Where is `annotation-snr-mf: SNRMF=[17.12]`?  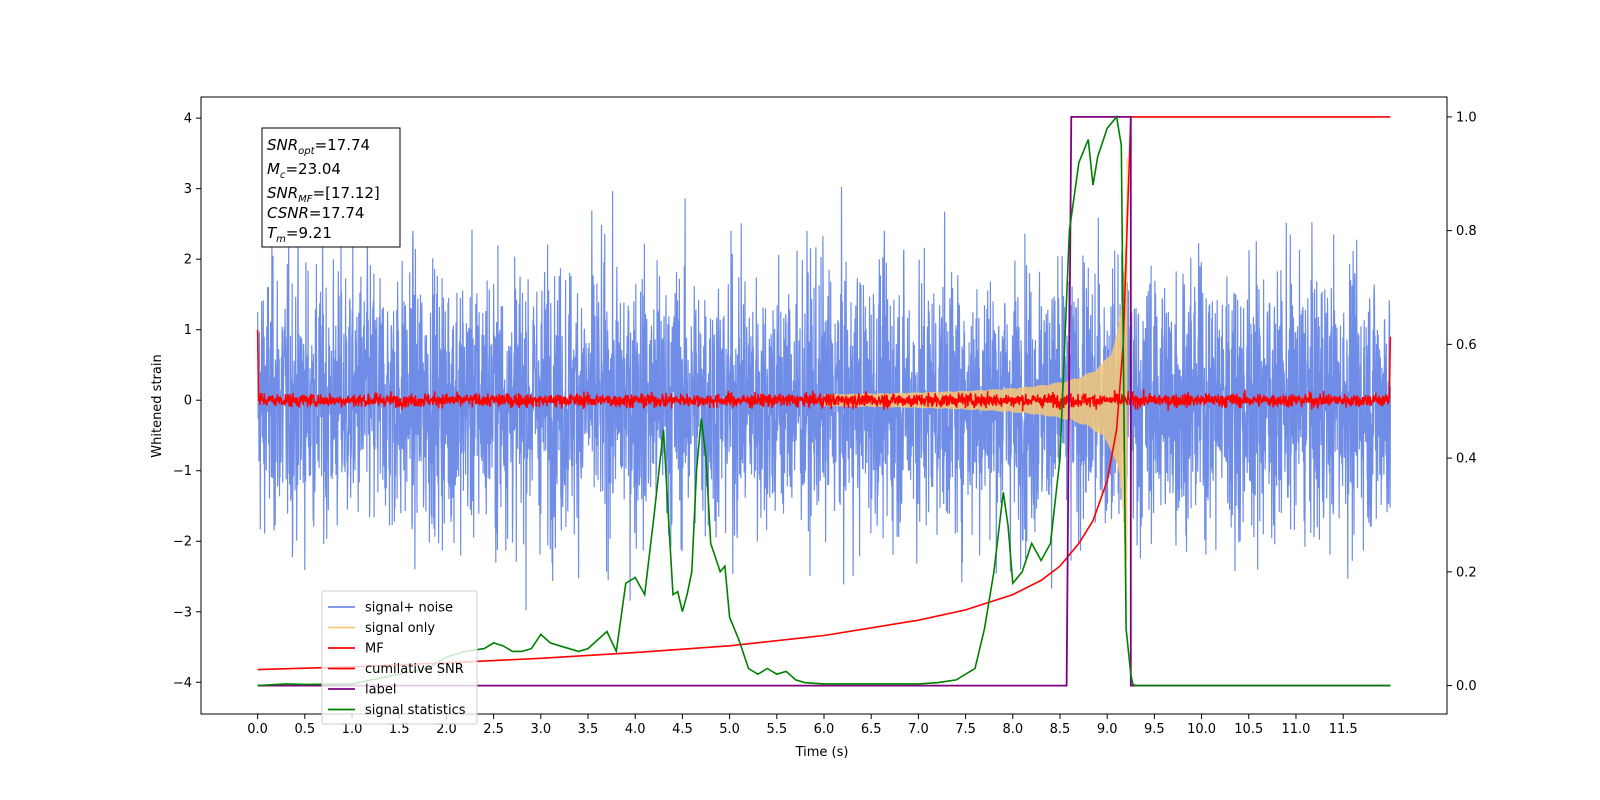
annotation-snr-mf: SNRMF=[17.12] is located at coordinates (323, 194).